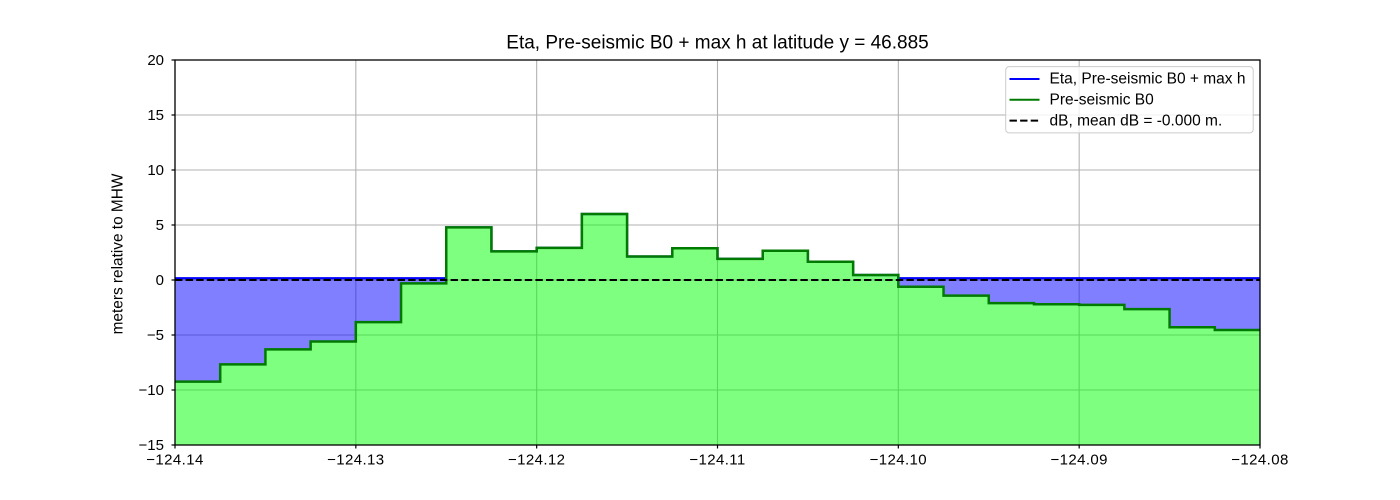 This screenshot has height=500, width=1400. I want to click on svg-text: −5, so click(155, 335).